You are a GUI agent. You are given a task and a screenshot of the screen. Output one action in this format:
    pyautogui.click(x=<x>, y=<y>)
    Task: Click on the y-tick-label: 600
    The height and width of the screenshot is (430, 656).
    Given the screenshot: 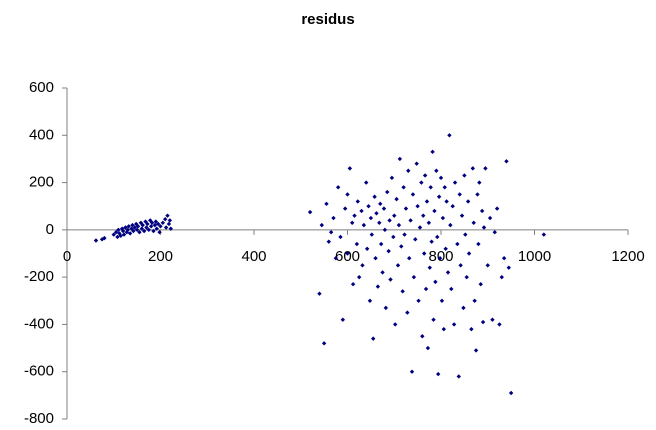 What is the action you would take?
    pyautogui.click(x=41, y=87)
    